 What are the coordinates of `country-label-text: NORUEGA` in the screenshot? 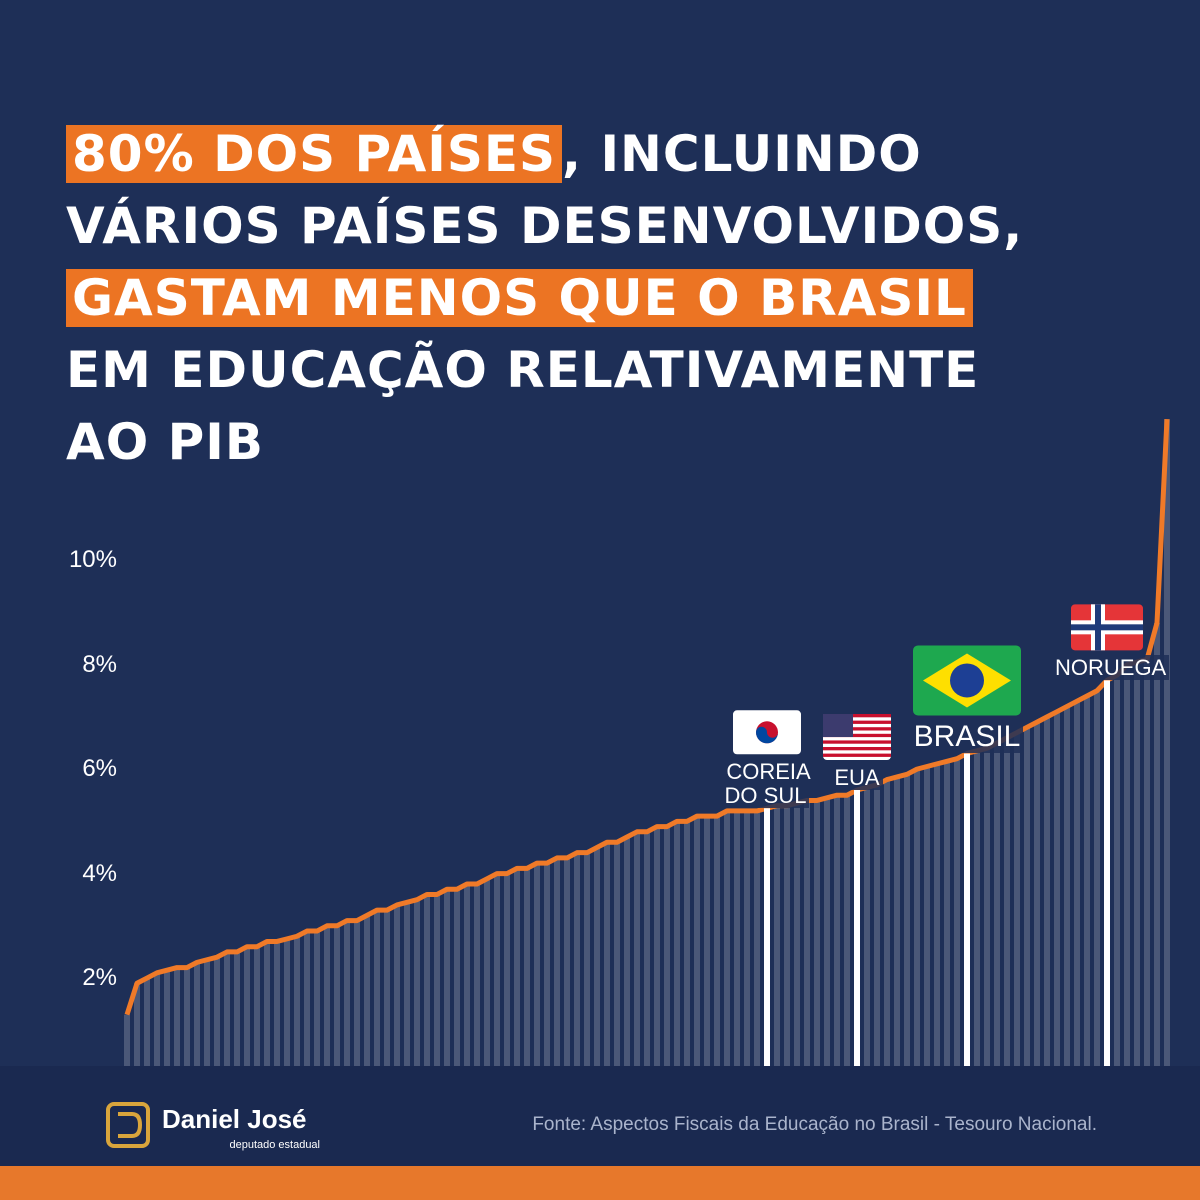 It's located at (1111, 668).